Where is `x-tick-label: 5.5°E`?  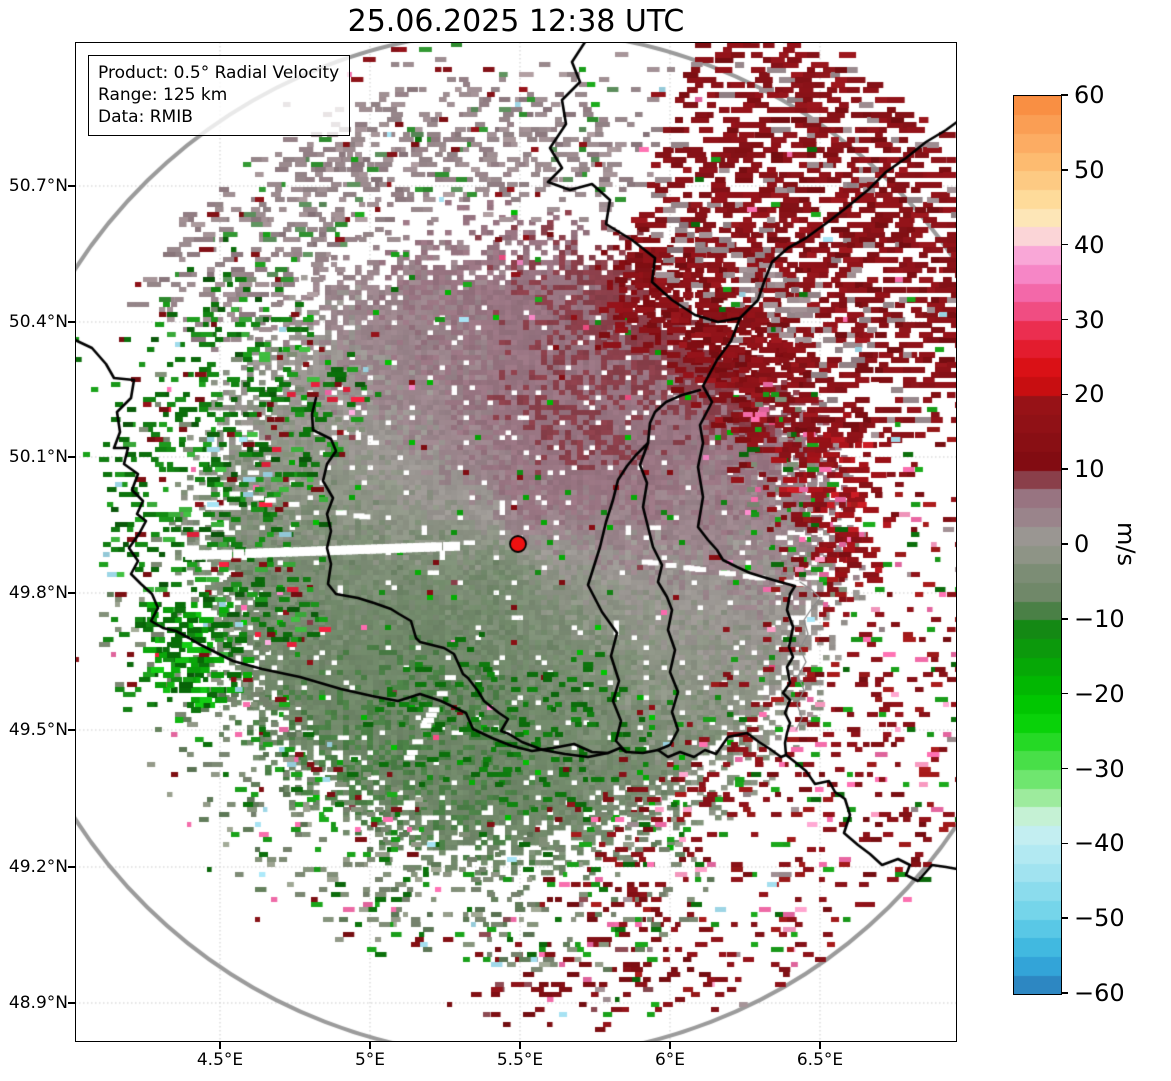
x-tick-label: 5.5°E is located at coordinates (520, 1060).